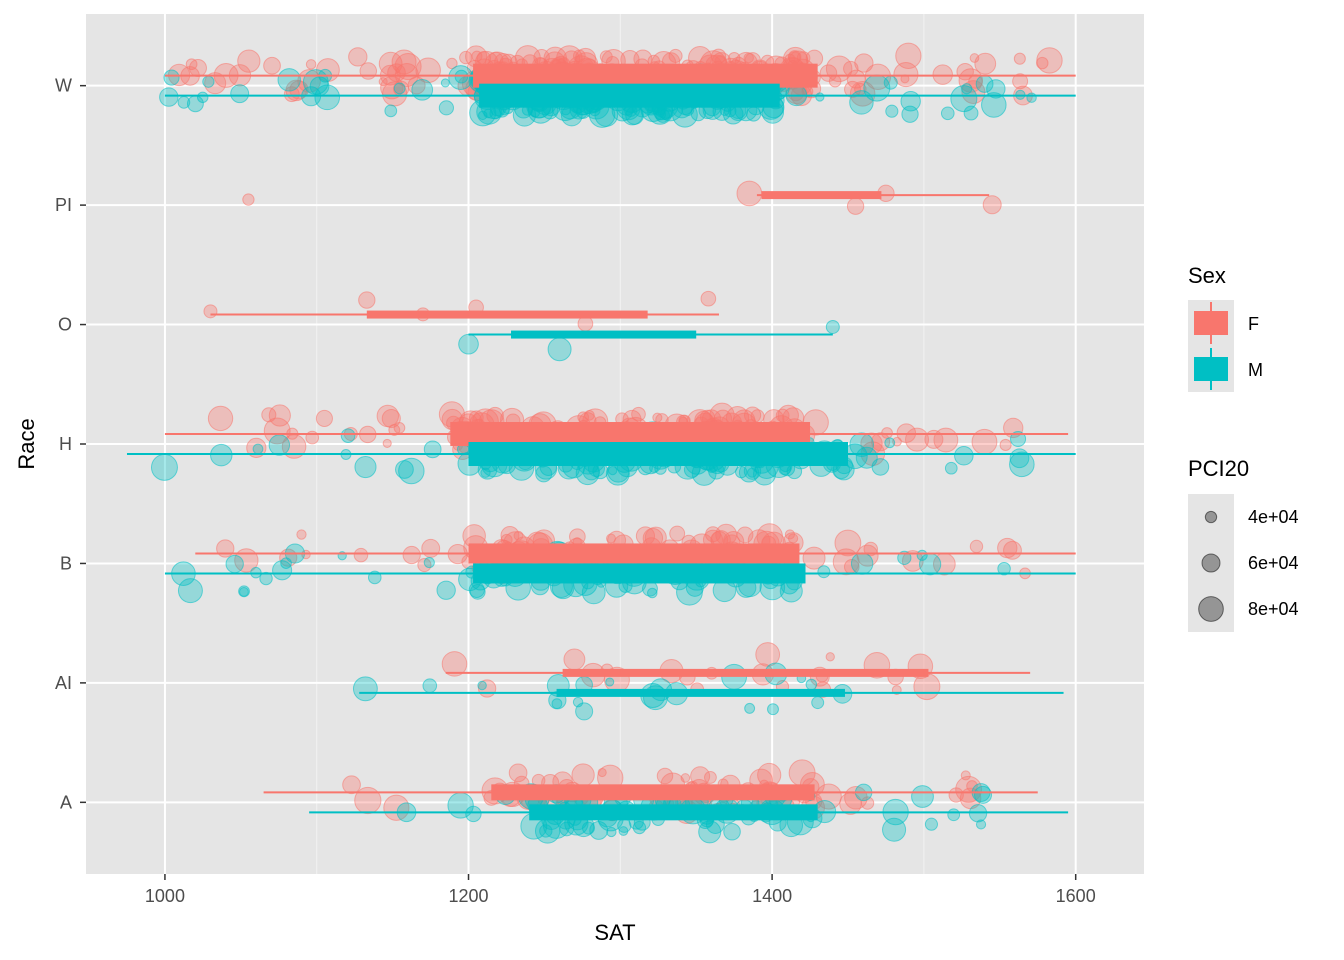 This screenshot has width=1344, height=960. I want to click on legend-size-key, so click(1211, 517).